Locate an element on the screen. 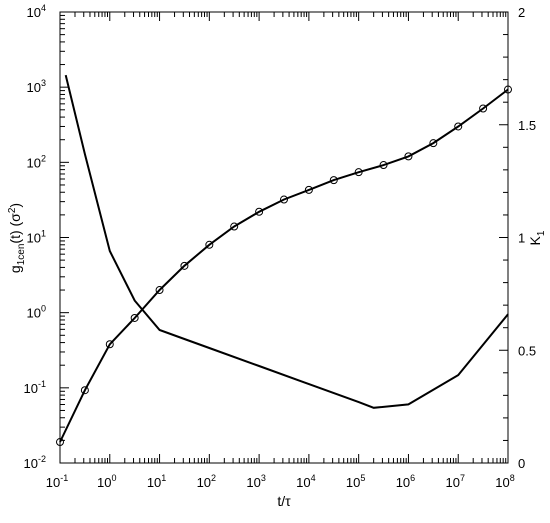 This screenshot has width=550, height=523. y-label-part: (t) (σ is located at coordinates (15, 228).